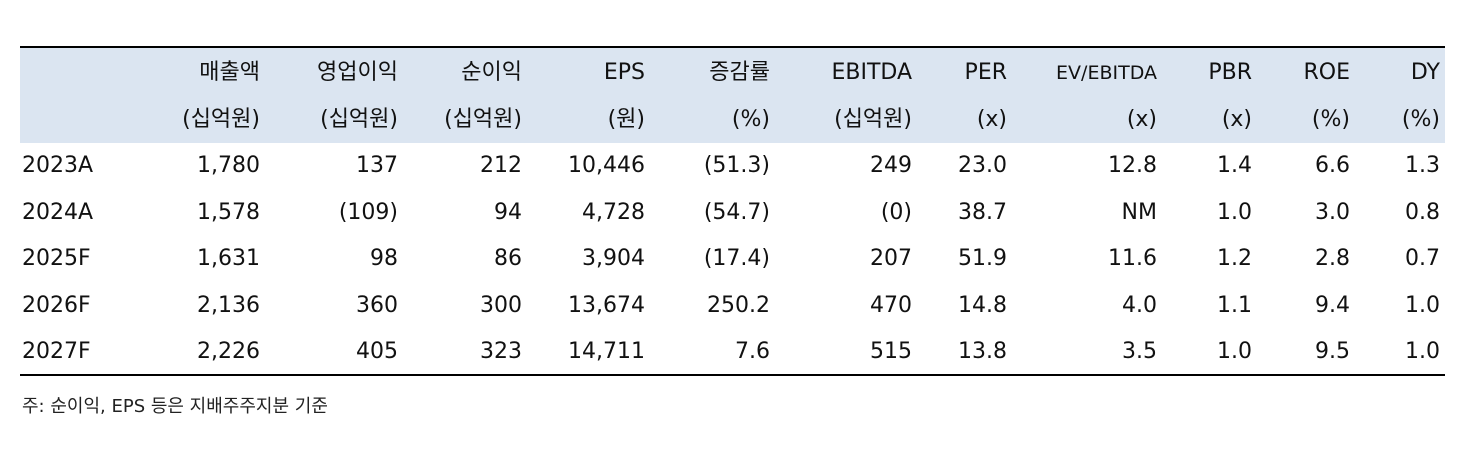 The width and height of the screenshot is (1476, 449). I want to click on cell-value: 4.0, so click(1139, 305).